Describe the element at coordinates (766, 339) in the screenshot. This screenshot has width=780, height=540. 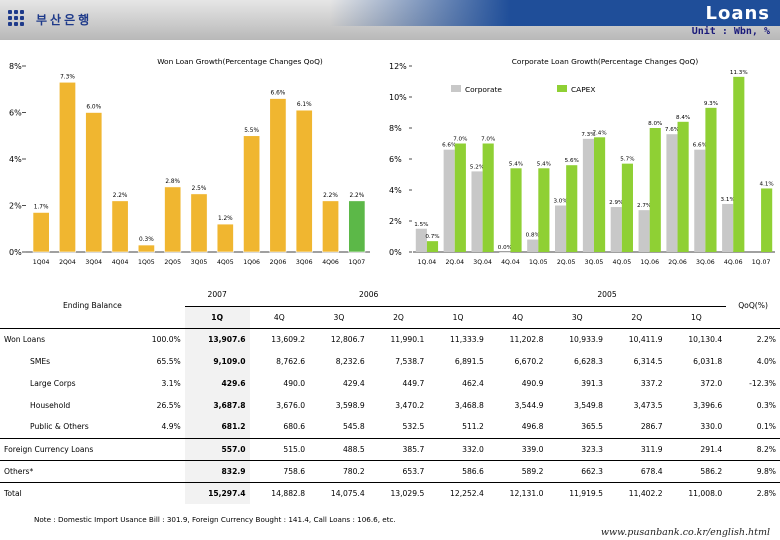
I see `row-qoq: 2.2%` at that location.